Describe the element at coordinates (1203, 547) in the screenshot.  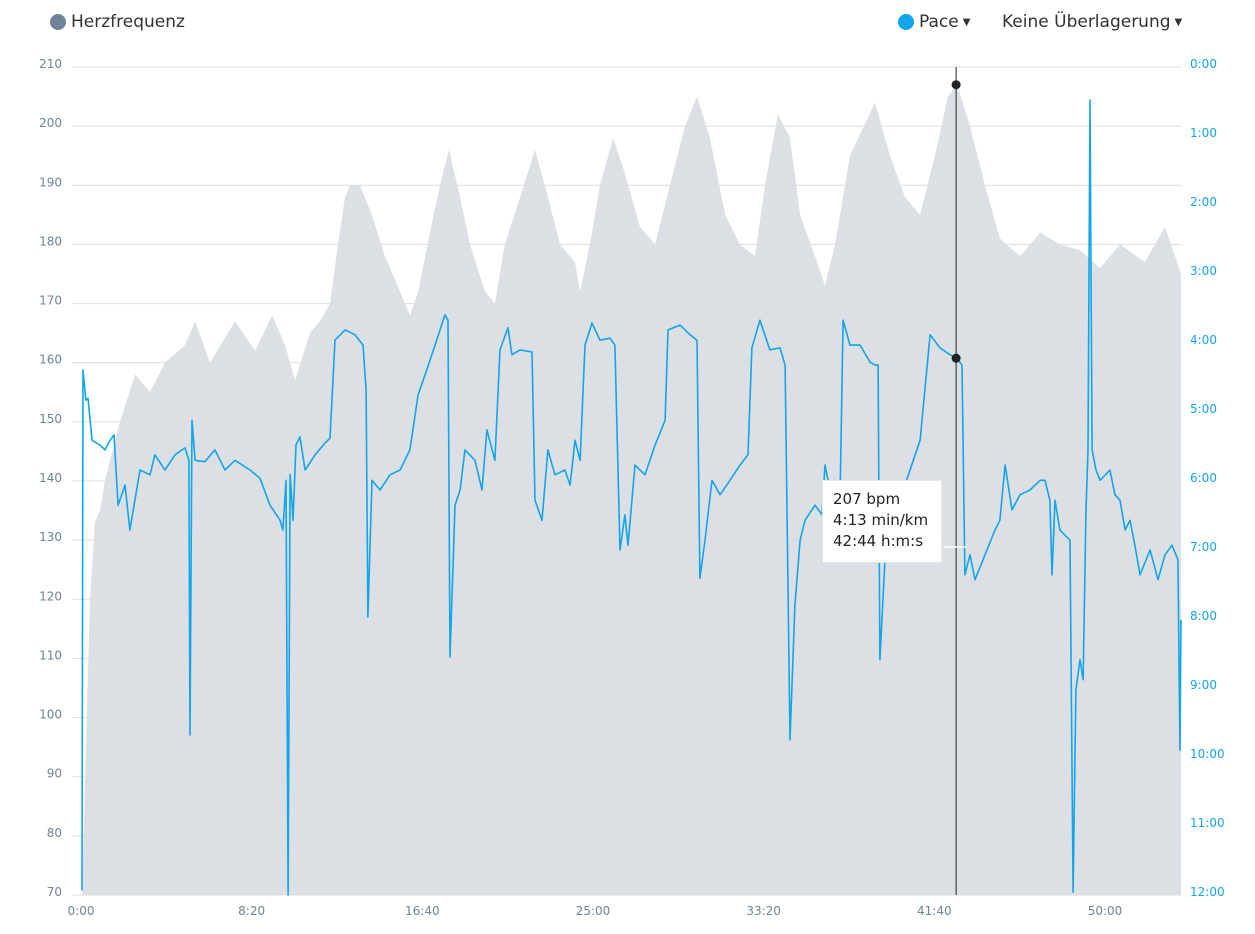
I see `y2-tick-label: 7:00` at that location.